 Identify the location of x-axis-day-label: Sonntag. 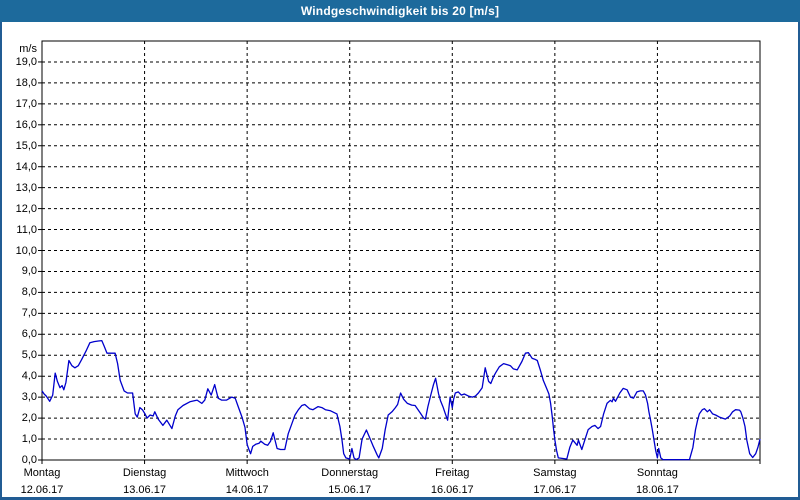
(657, 473).